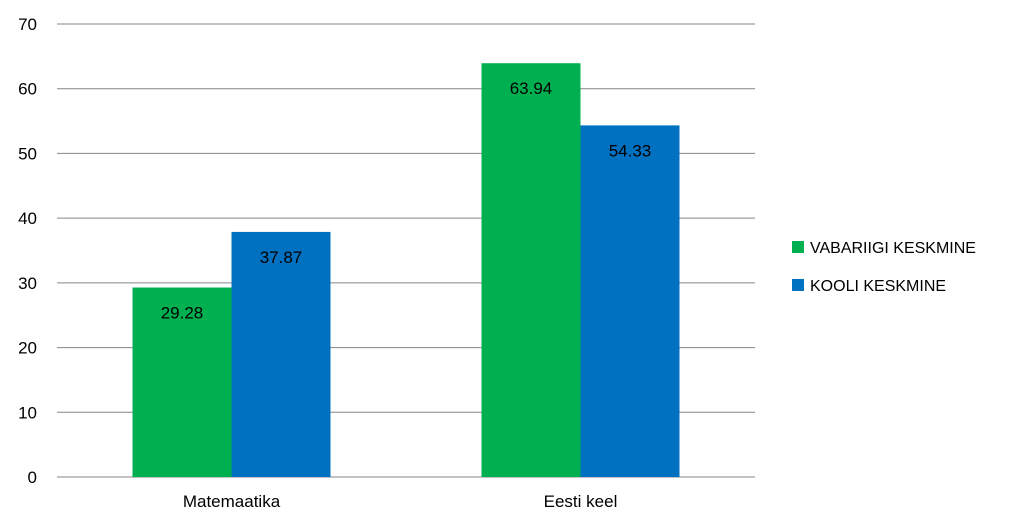  I want to click on data-label: 29.28, so click(182, 313).